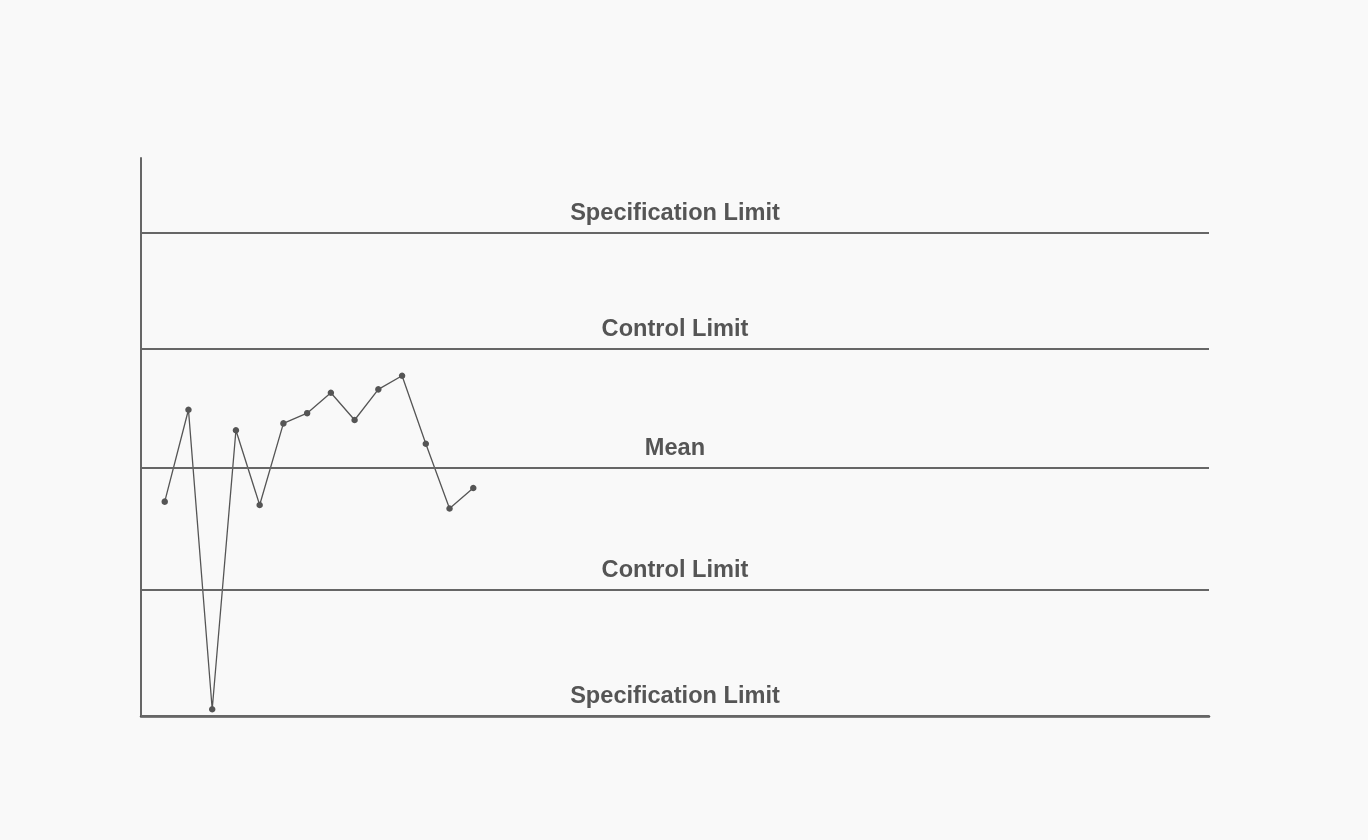 This screenshot has width=1368, height=840. Describe the element at coordinates (675, 446) in the screenshot. I see `ref-line-label: Mean` at that location.